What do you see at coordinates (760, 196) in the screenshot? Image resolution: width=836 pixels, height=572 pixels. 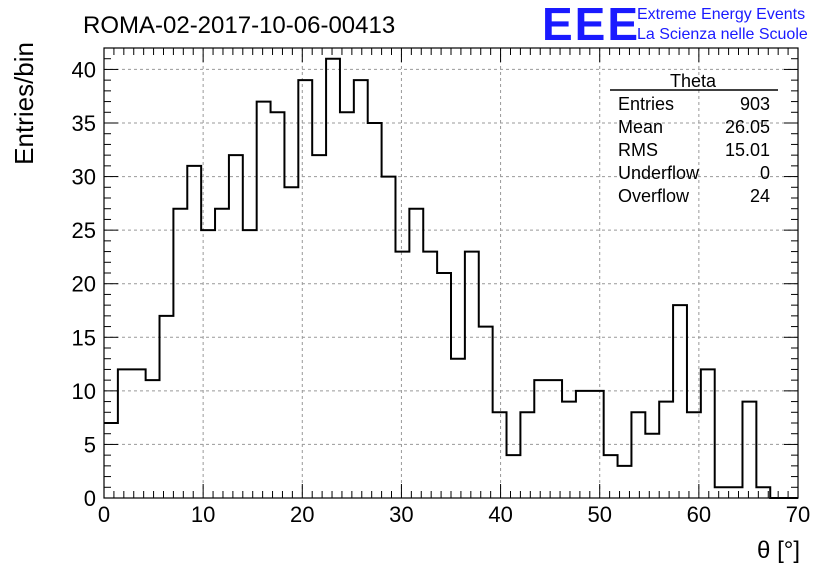 I see `stats-value: 24` at bounding box center [760, 196].